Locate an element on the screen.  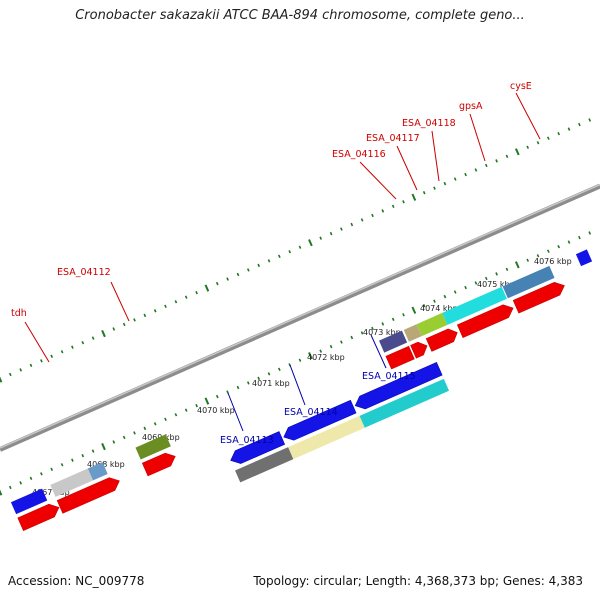
reverse-cds-track is located at coordinates (335, 414).